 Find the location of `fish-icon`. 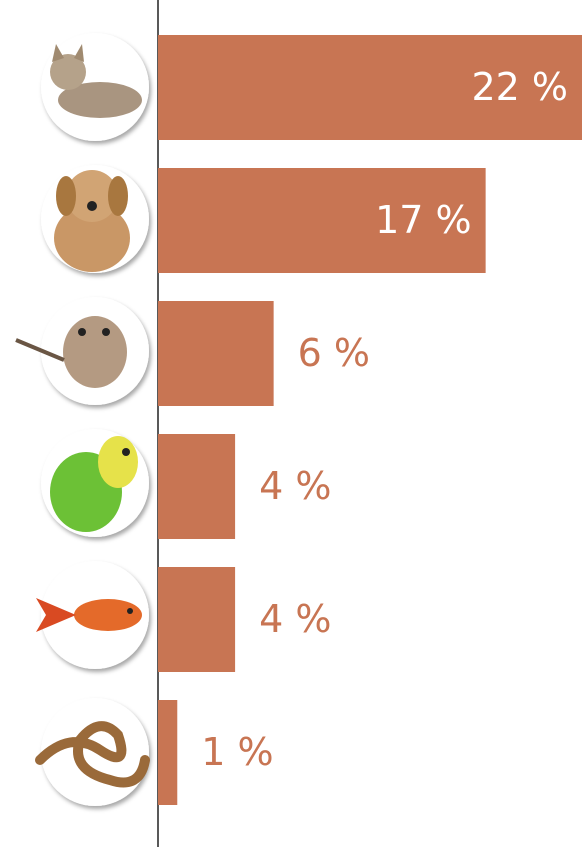

fish-icon is located at coordinates (92, 615).